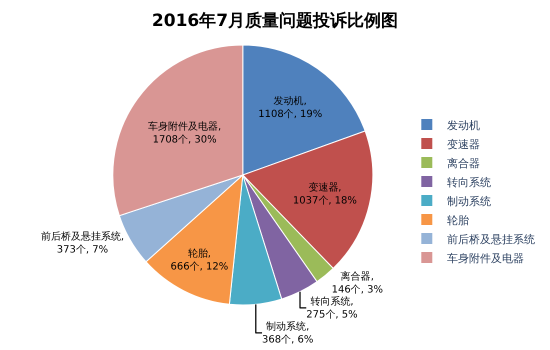 Image resolution: width=550 pixels, height=350 pixels. I want to click on legend-label: 转向系统, so click(468, 182).